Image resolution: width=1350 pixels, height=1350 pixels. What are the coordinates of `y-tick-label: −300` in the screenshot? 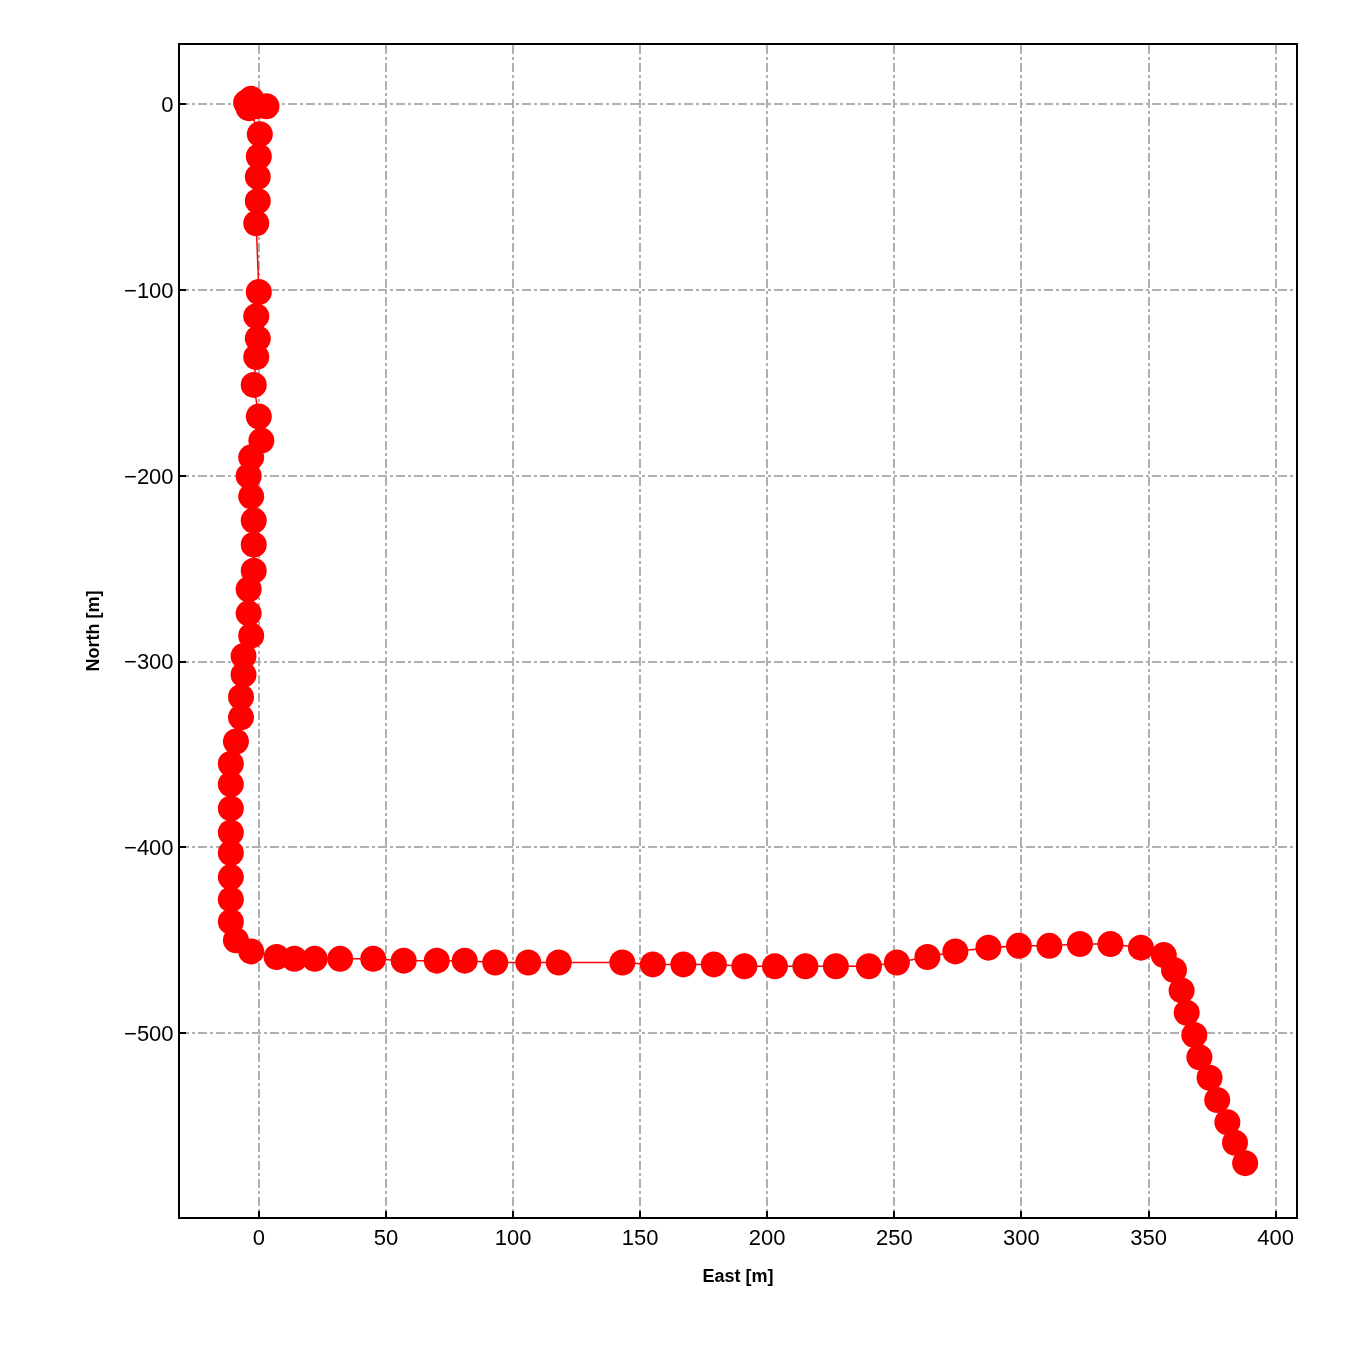 It's located at (149, 662).